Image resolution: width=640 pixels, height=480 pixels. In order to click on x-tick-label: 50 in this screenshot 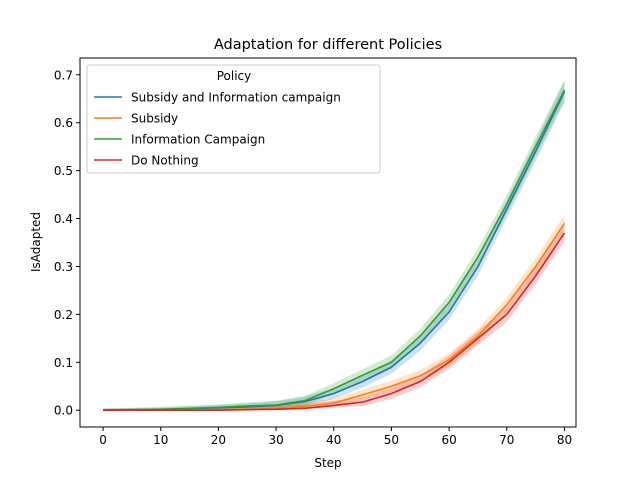, I will do `click(391, 440)`.